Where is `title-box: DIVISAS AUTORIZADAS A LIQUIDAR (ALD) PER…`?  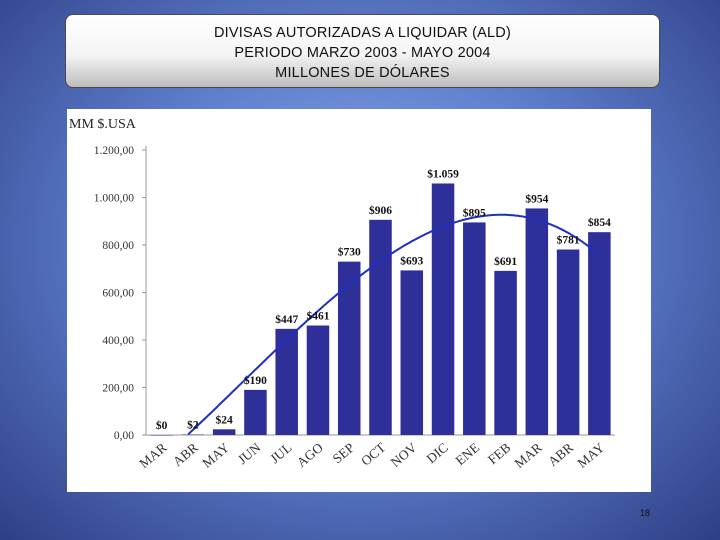
title-box: DIVISAS AUTORIZADAS A LIQUIDAR (ALD) PER… is located at coordinates (362, 51).